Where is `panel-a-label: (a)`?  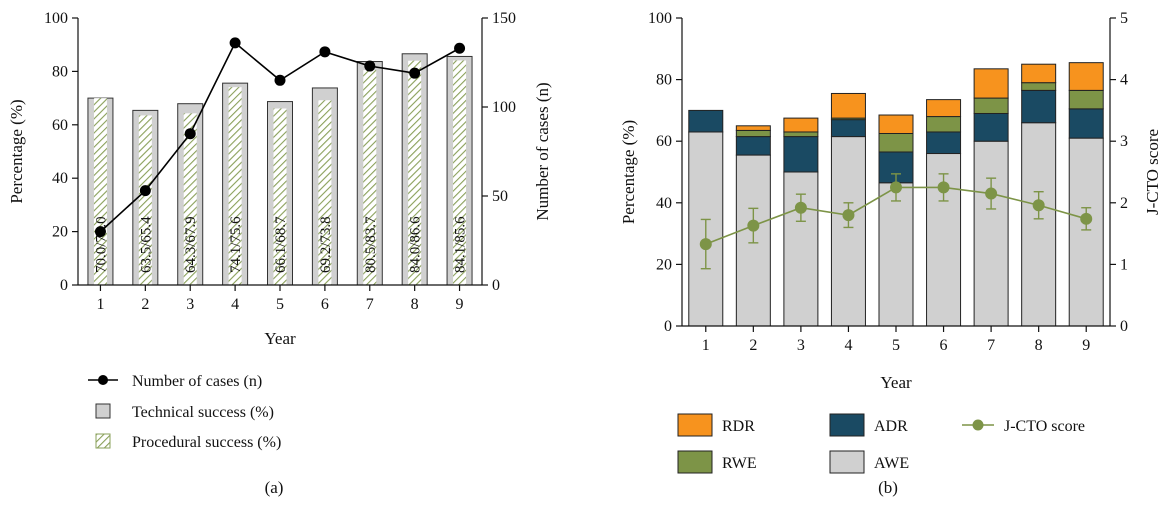 panel-a-label: (a) is located at coordinates (274, 487).